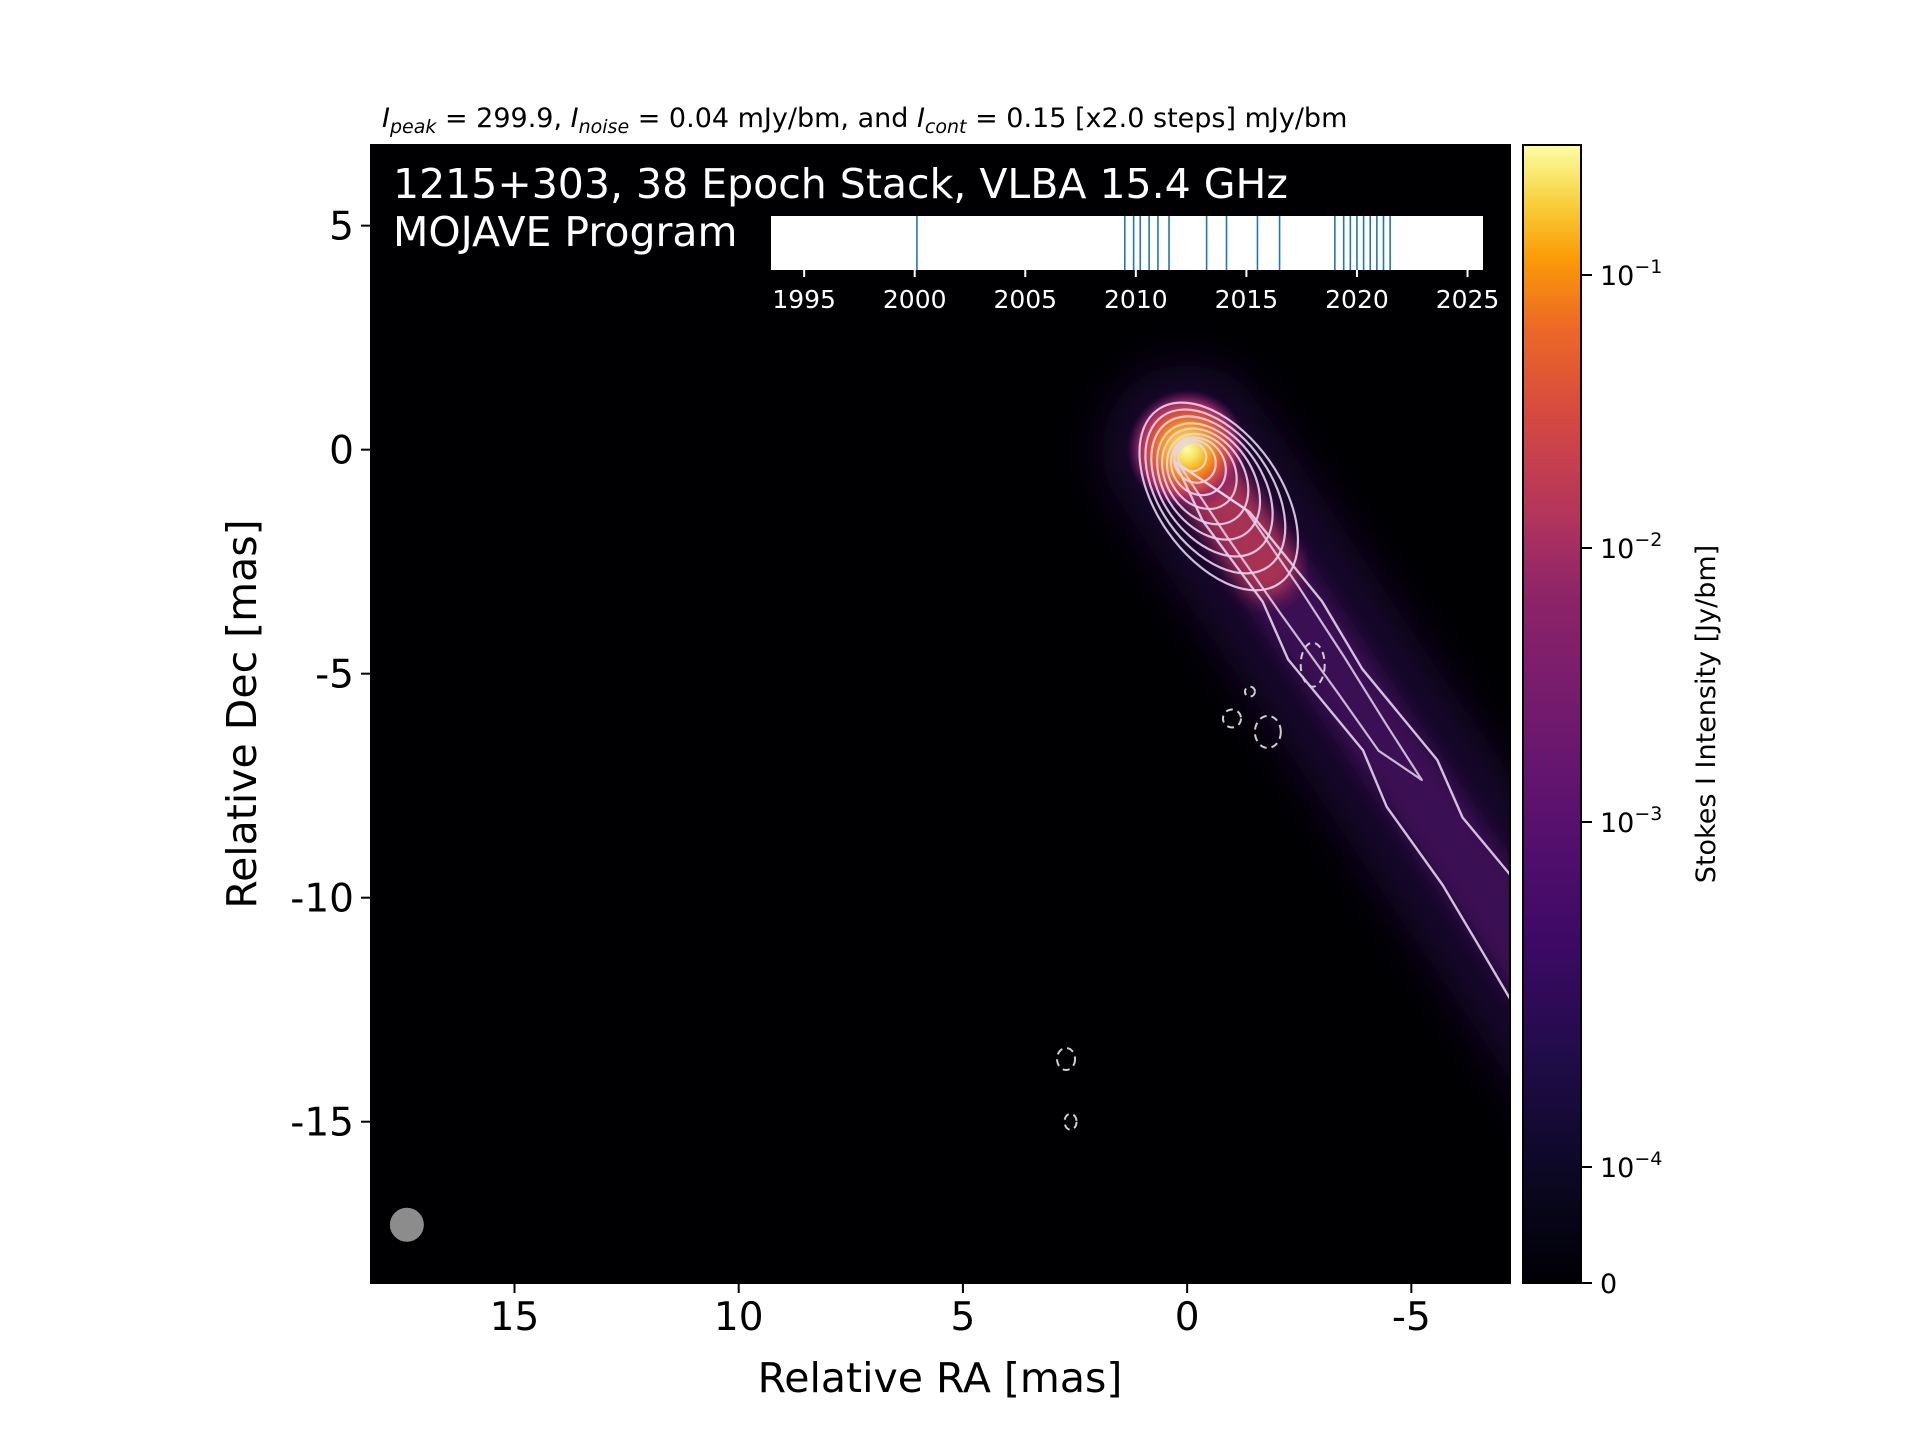  I want to click on contour-outer-jet, so click(1341, 731).